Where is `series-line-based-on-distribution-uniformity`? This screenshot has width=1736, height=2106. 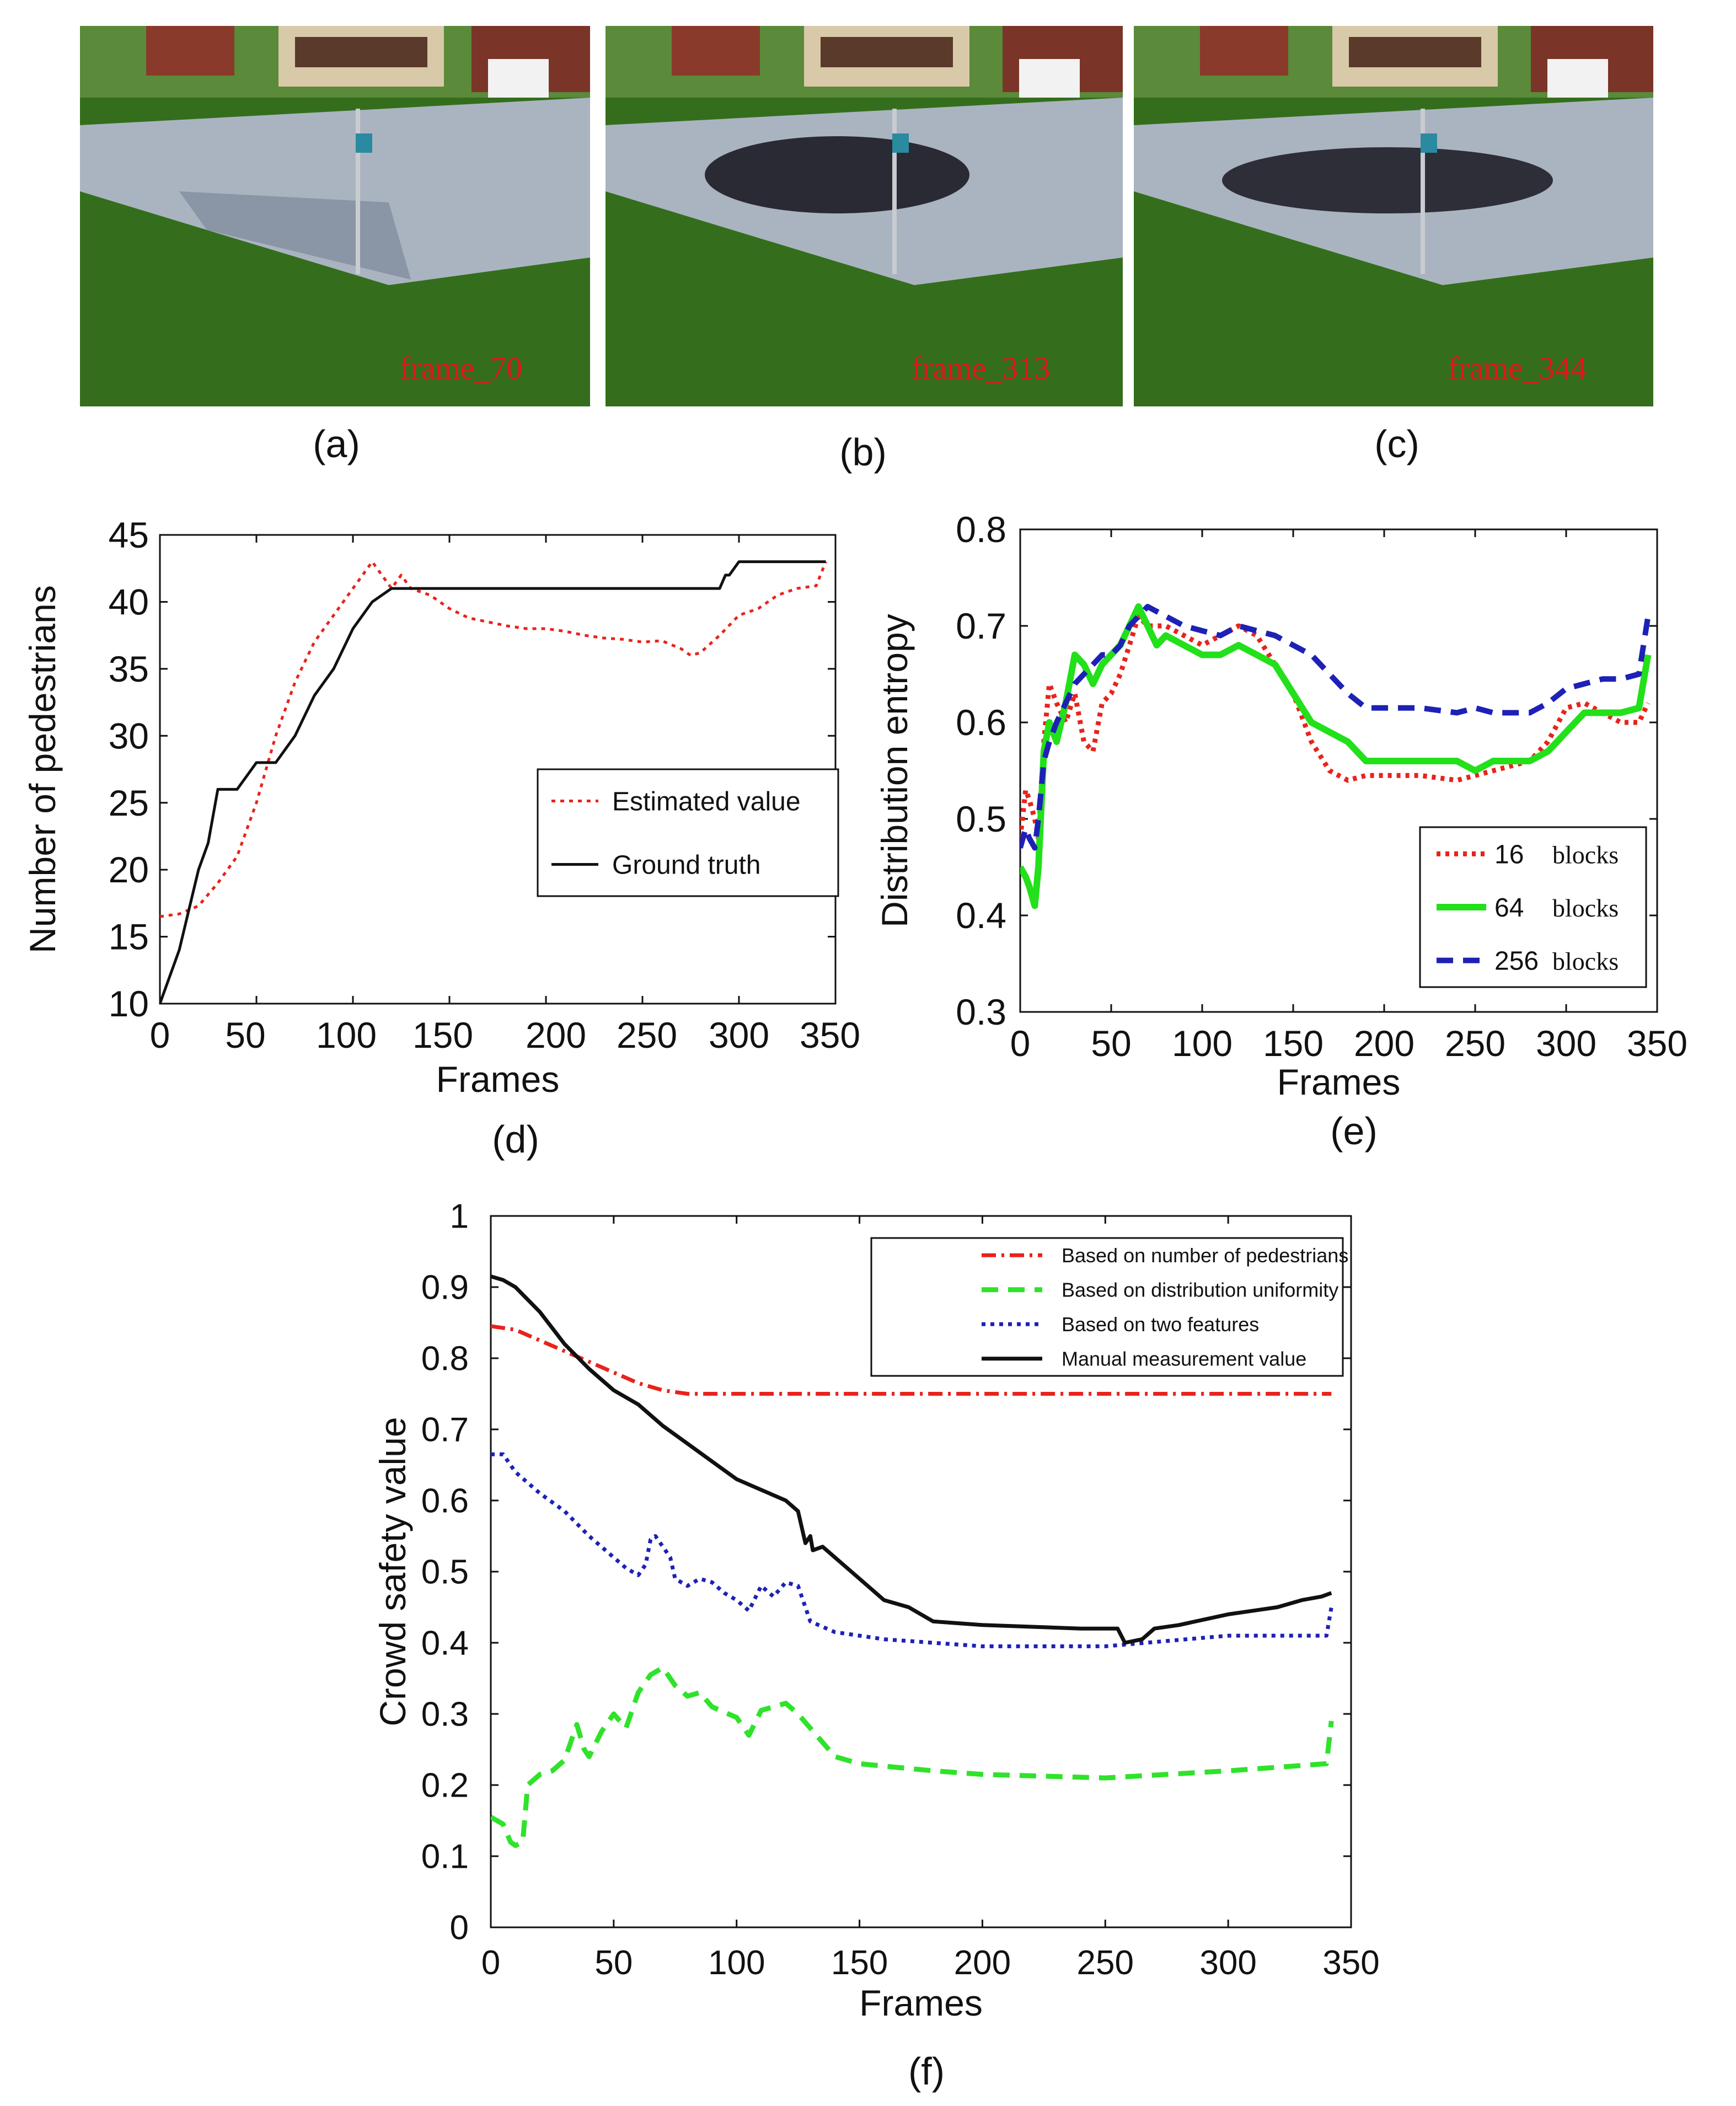 series-line-based-on-distribution-uniformity is located at coordinates (912, 1756).